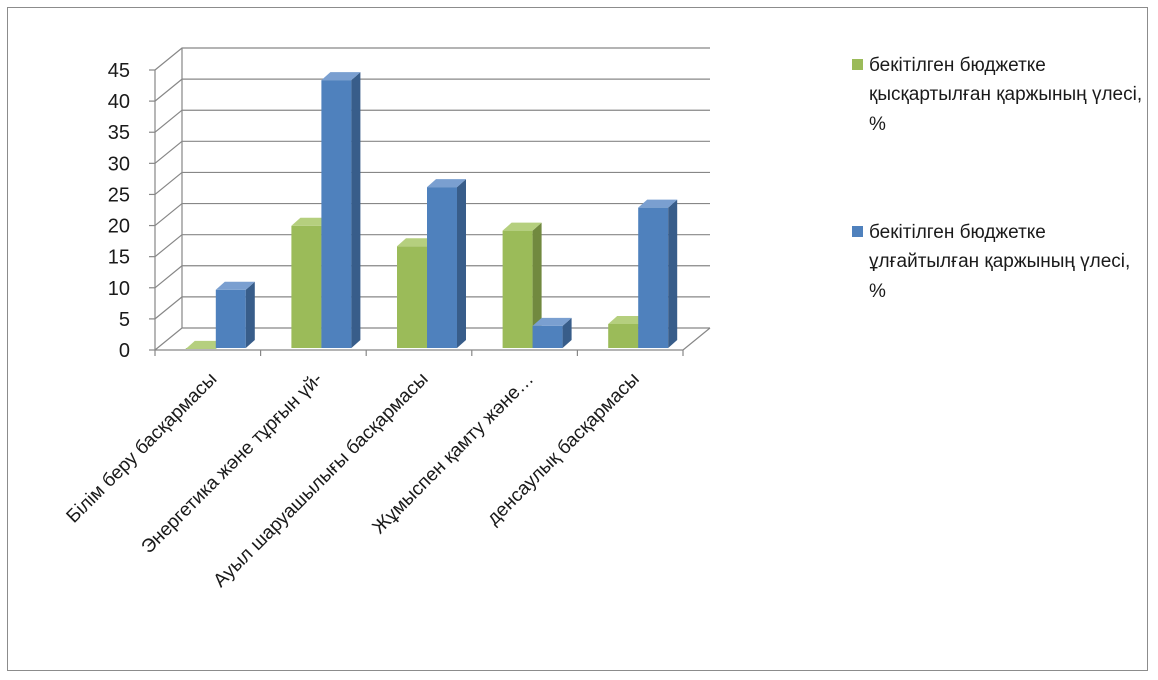 This screenshot has width=1158, height=680. I want to click on y-tick-labels: 0 5 10 15 20 25 30 35 40 45, so click(119, 211).